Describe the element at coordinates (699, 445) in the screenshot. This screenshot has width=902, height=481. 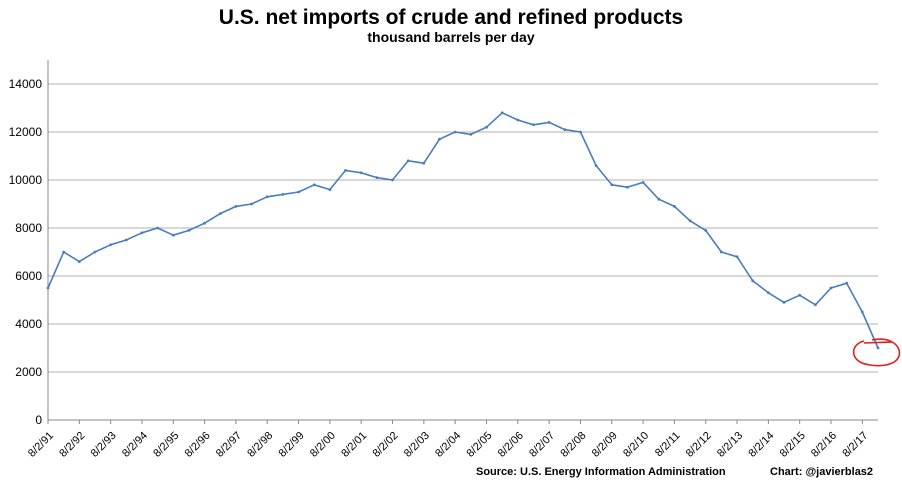
I see `x-tick-label: 8/2/12` at that location.